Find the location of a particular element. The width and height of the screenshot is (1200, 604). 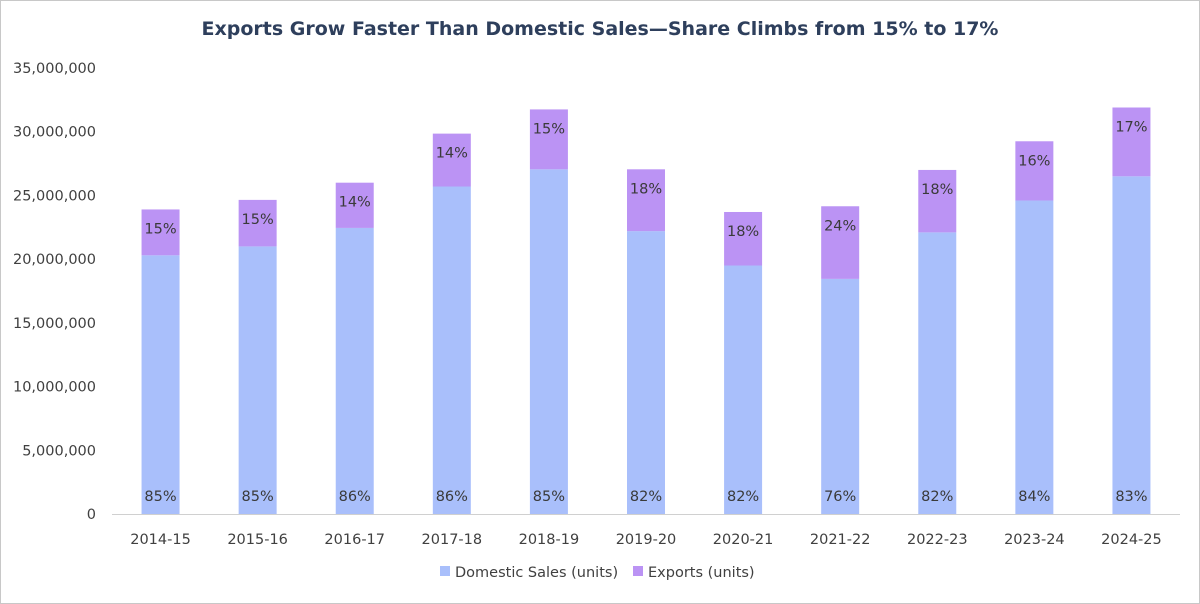

exports-share-label: 24% is located at coordinates (840, 226).